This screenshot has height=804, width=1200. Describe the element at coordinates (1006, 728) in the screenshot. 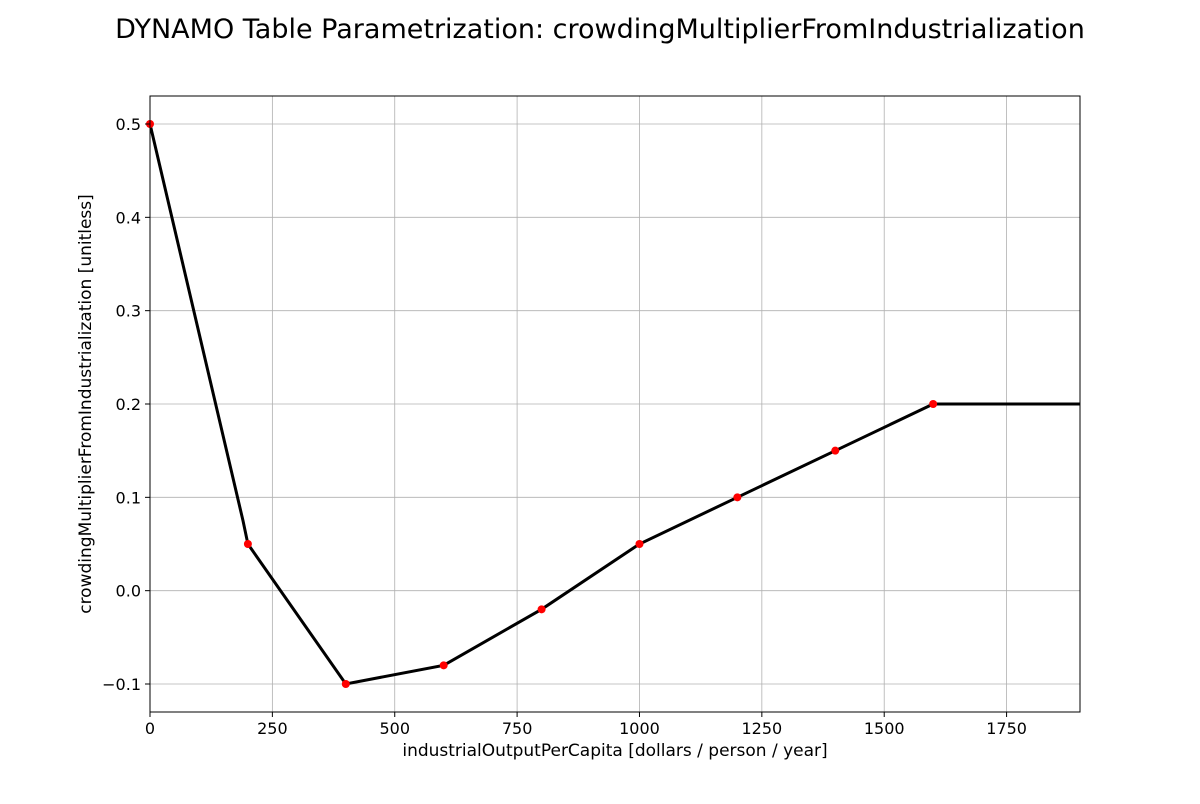

I see `x-tick-label: 1750` at that location.